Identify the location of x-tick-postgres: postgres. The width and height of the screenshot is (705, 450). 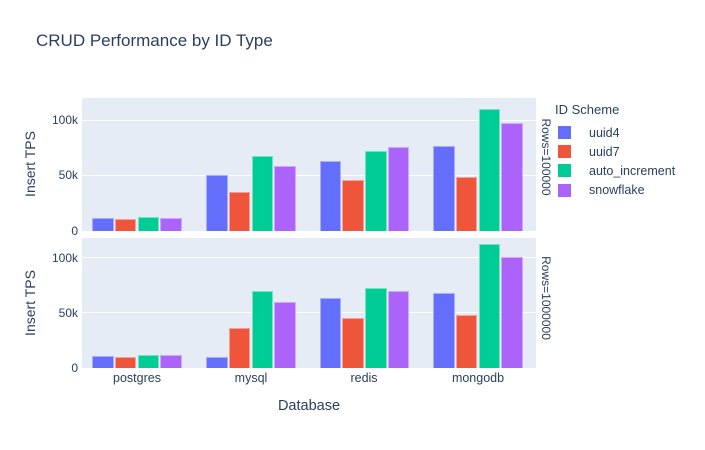
(137, 378).